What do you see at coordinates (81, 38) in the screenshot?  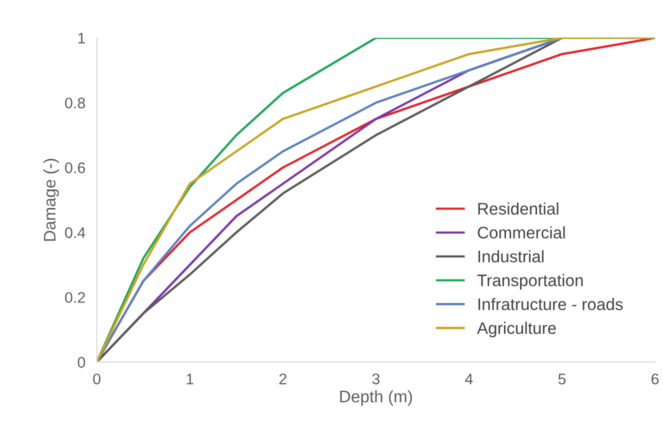 I see `y-tick-label: 1` at bounding box center [81, 38].